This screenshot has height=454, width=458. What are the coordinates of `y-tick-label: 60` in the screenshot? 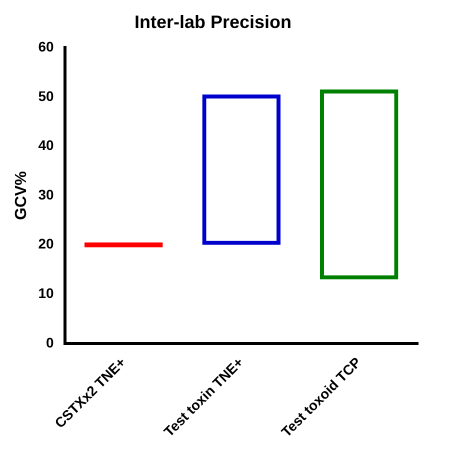 It's located at (46, 46).